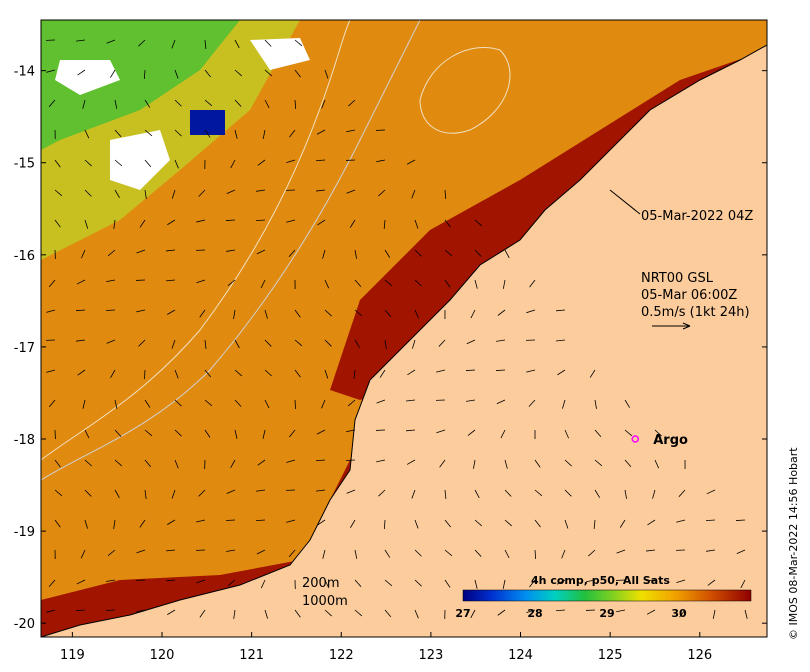 This screenshot has height=672, width=810. I want to click on x-tick-label: 122, so click(341, 655).